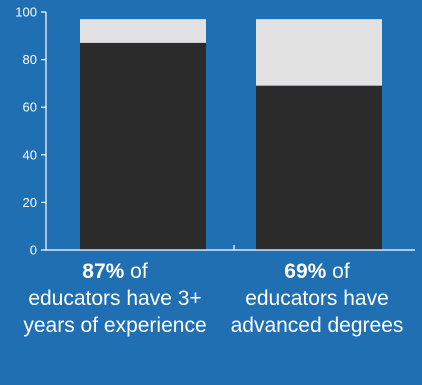  What do you see at coordinates (30, 107) in the screenshot?
I see `y-tick-label: 60` at bounding box center [30, 107].